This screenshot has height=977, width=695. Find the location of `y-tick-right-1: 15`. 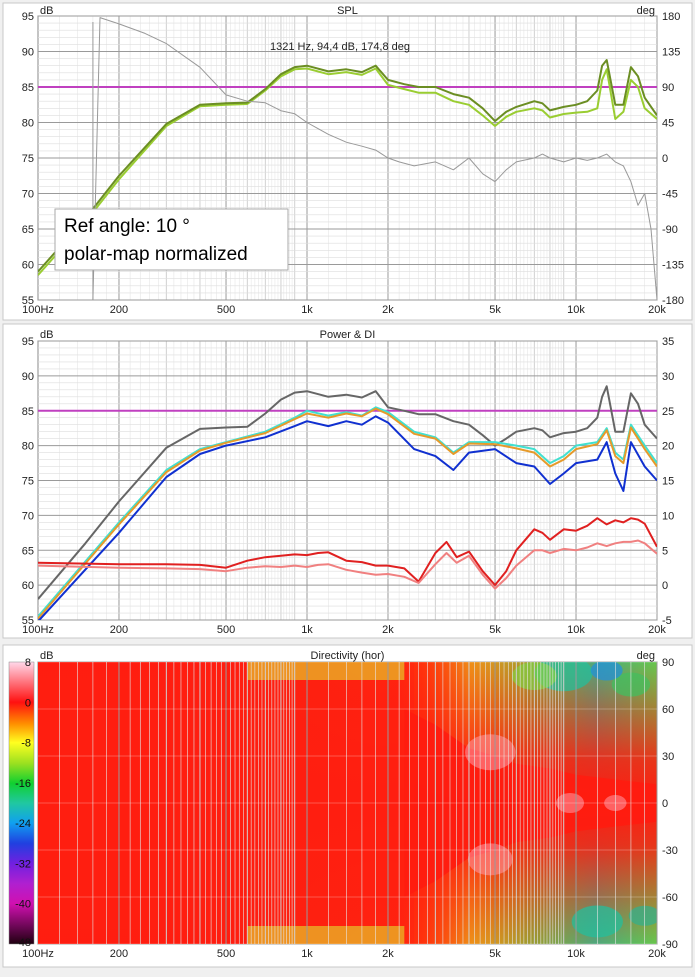

y-tick-right-1: 15 is located at coordinates (668, 482).